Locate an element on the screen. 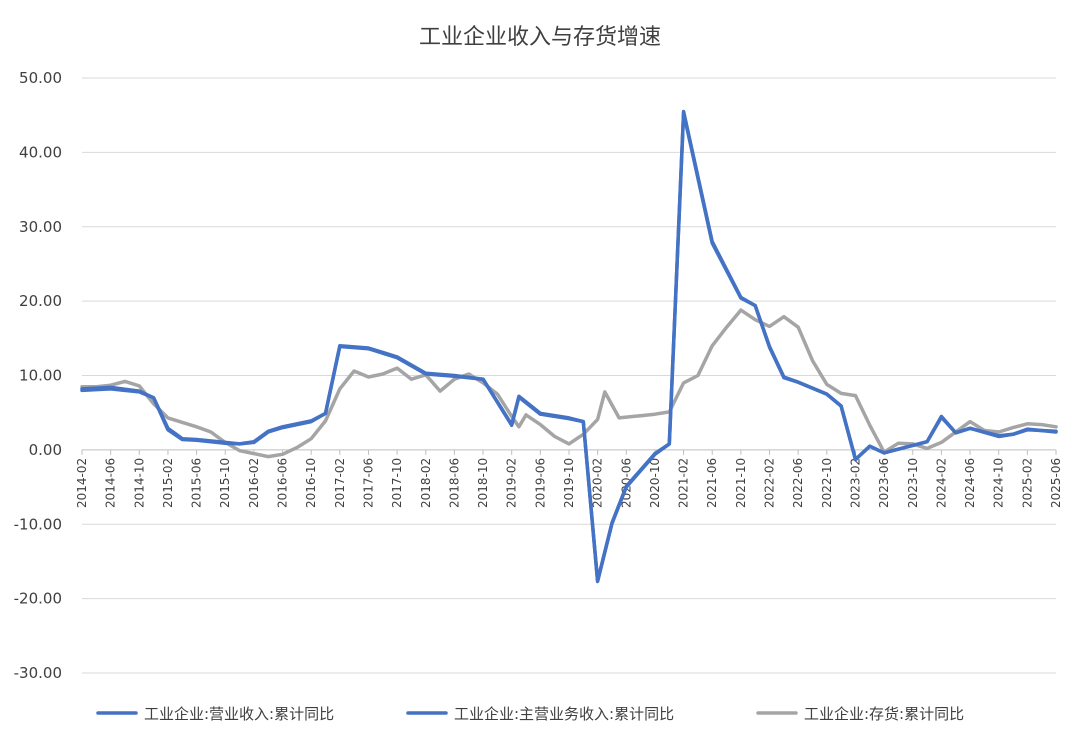 The height and width of the screenshot is (742, 1080). x-tick-label: 2024-10 is located at coordinates (999, 483).